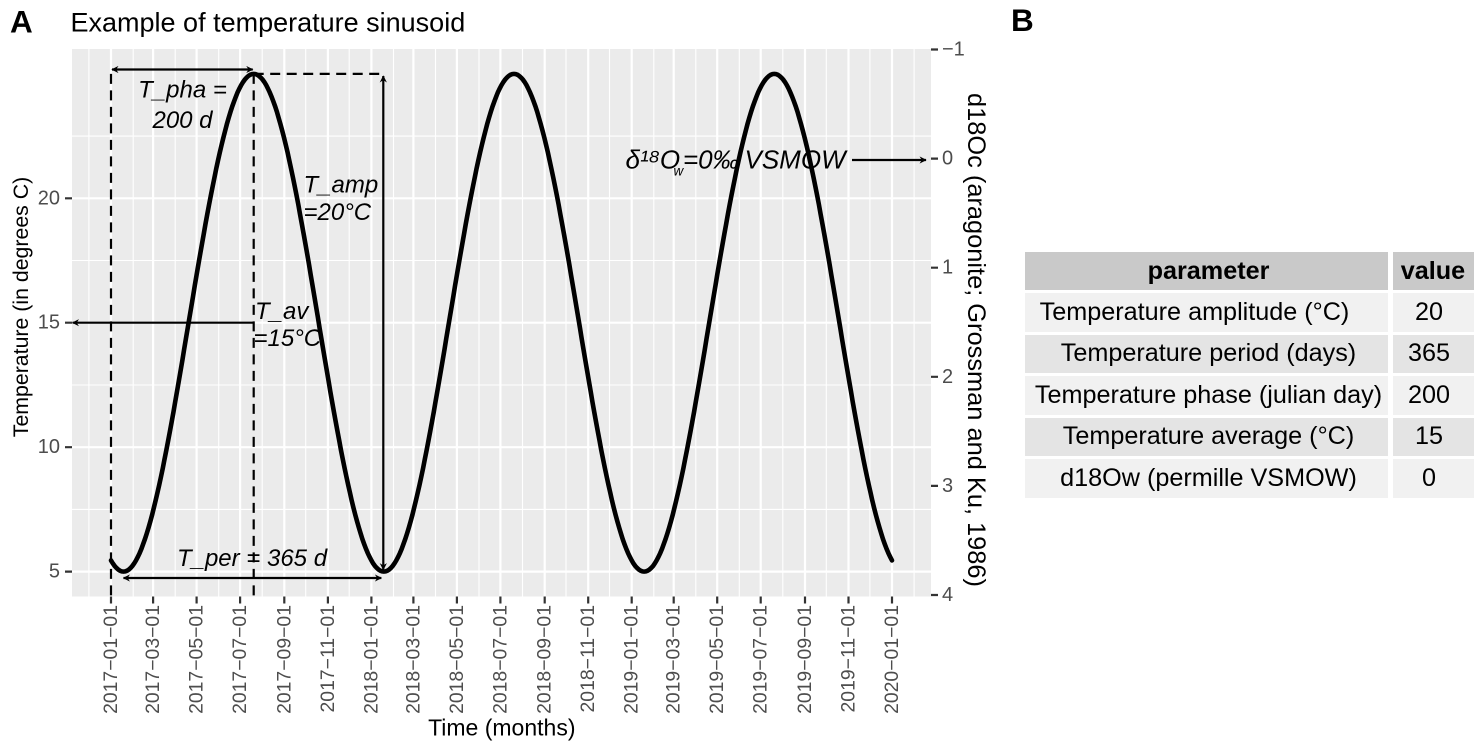 The image size is (1479, 752). I want to click on svg-text: 2017−09−01, so click(284, 659).